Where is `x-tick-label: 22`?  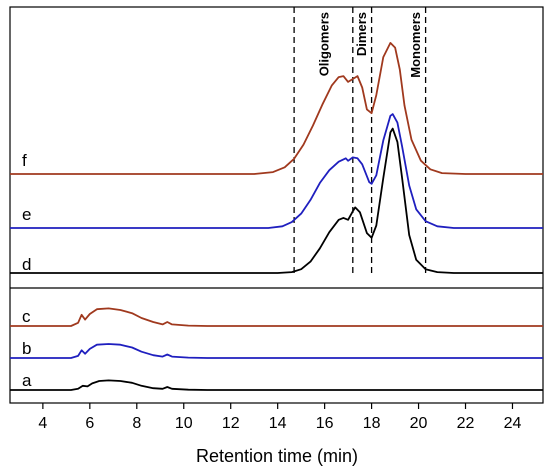 x-tick-label: 22 is located at coordinates (466, 423).